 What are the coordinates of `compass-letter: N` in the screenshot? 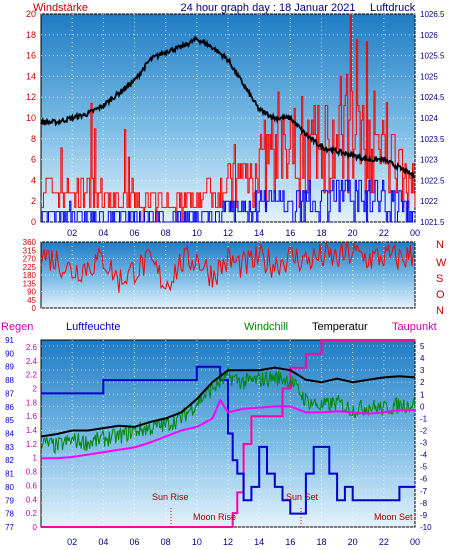 It's located at (440, 245).